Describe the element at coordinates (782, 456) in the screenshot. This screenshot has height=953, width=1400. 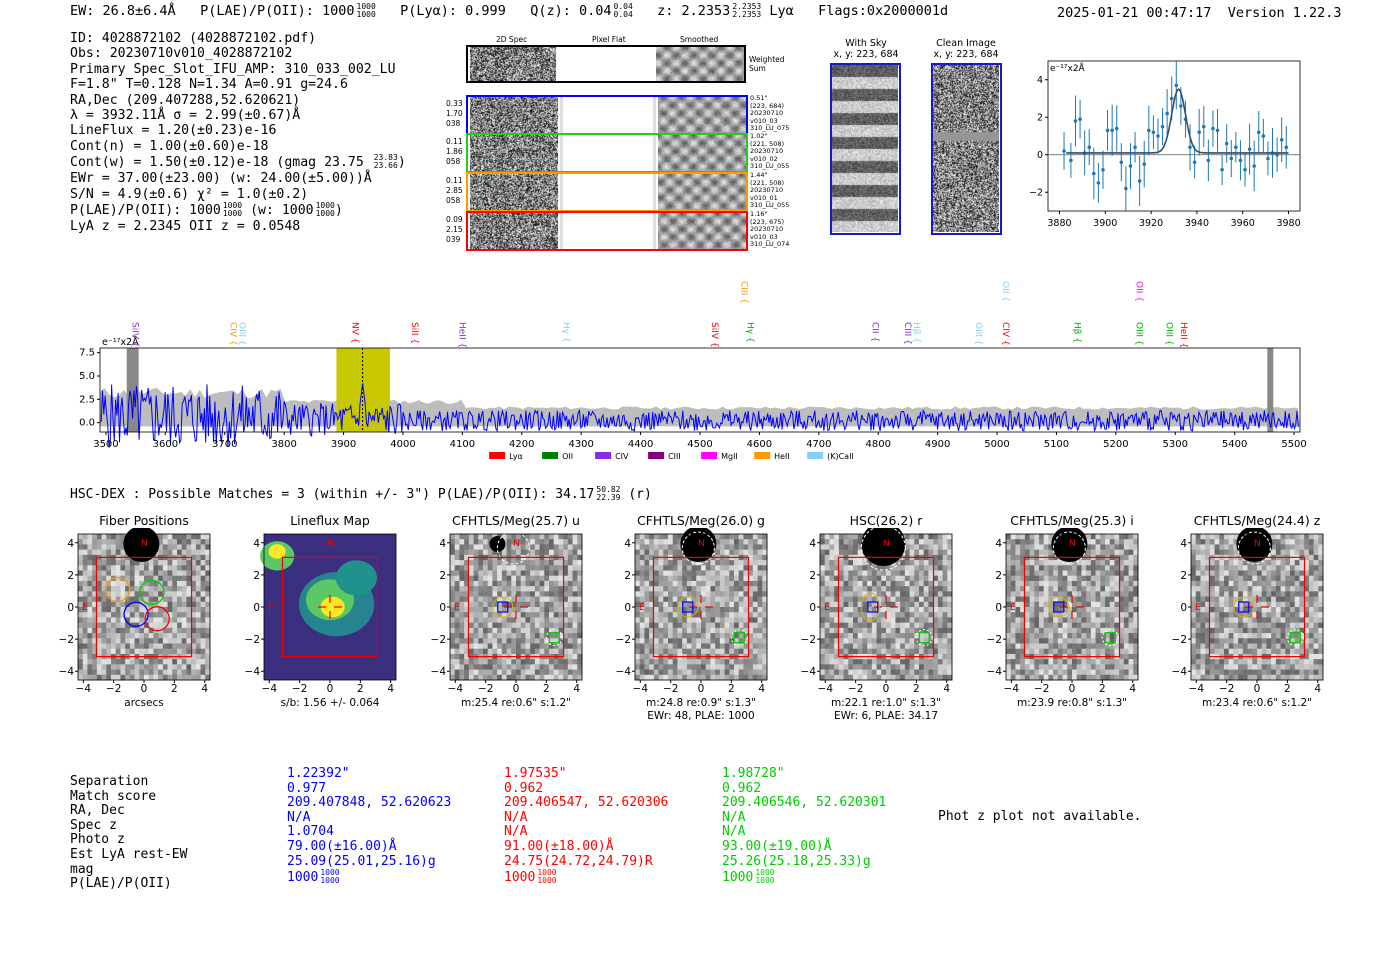
I see `legend-label: HeII` at that location.